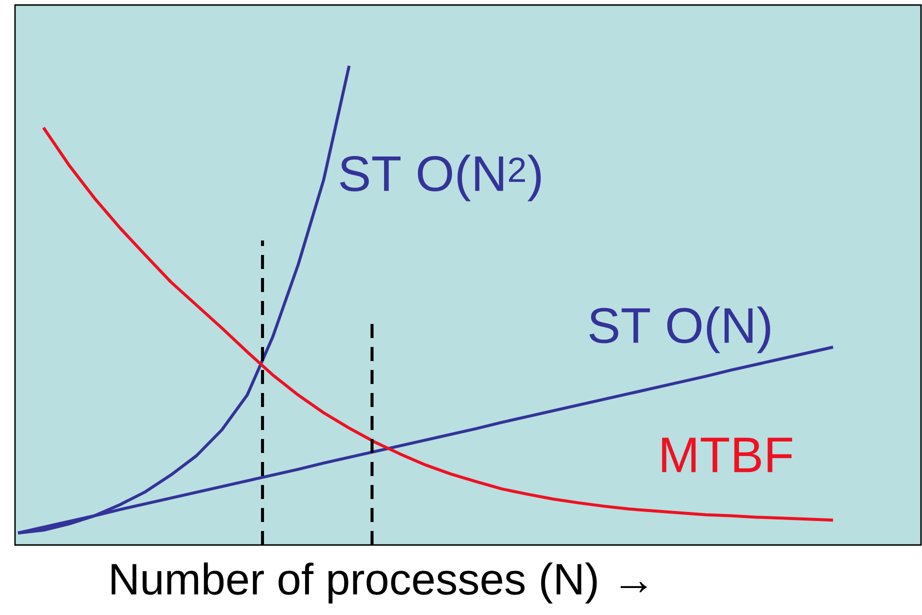  I want to click on series-label: ST O(N$^{2}$), so click(440, 178).